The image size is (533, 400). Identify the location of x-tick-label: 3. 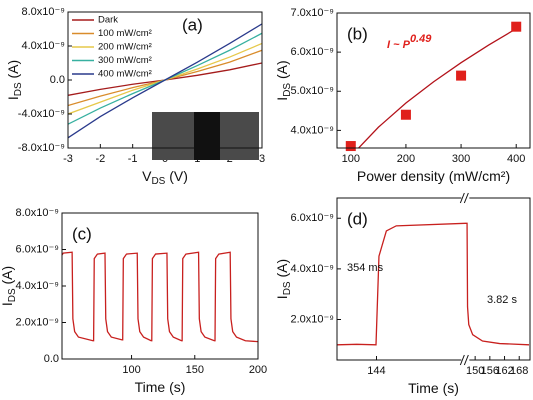
(262, 159).